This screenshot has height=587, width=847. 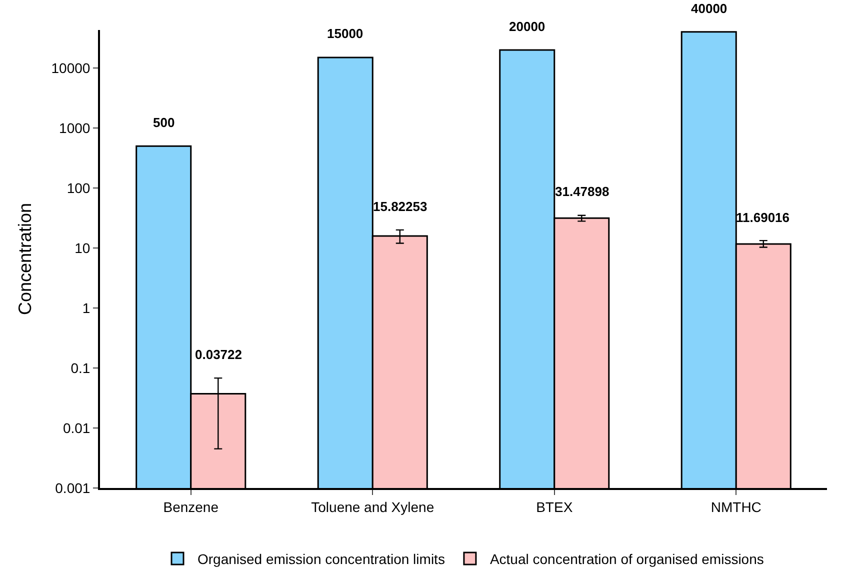 I want to click on data-label: 40000, so click(x=709, y=8).